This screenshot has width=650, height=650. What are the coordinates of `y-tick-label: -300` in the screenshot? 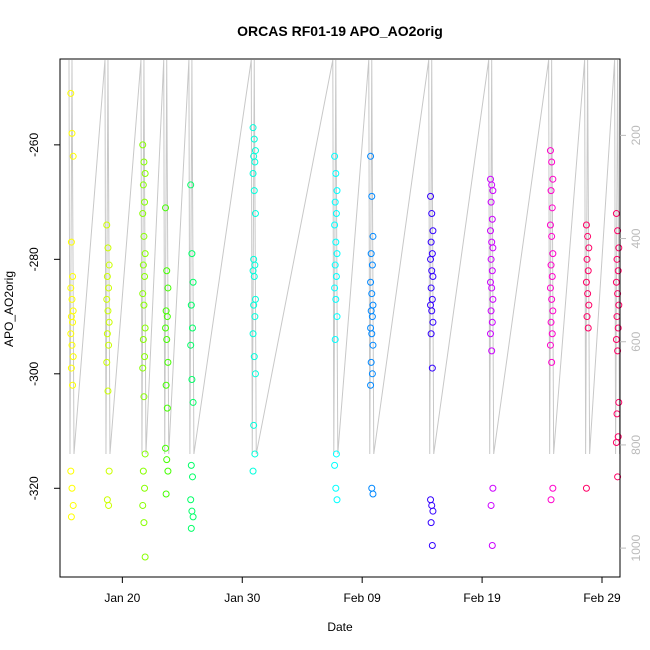 It's located at (34, 373).